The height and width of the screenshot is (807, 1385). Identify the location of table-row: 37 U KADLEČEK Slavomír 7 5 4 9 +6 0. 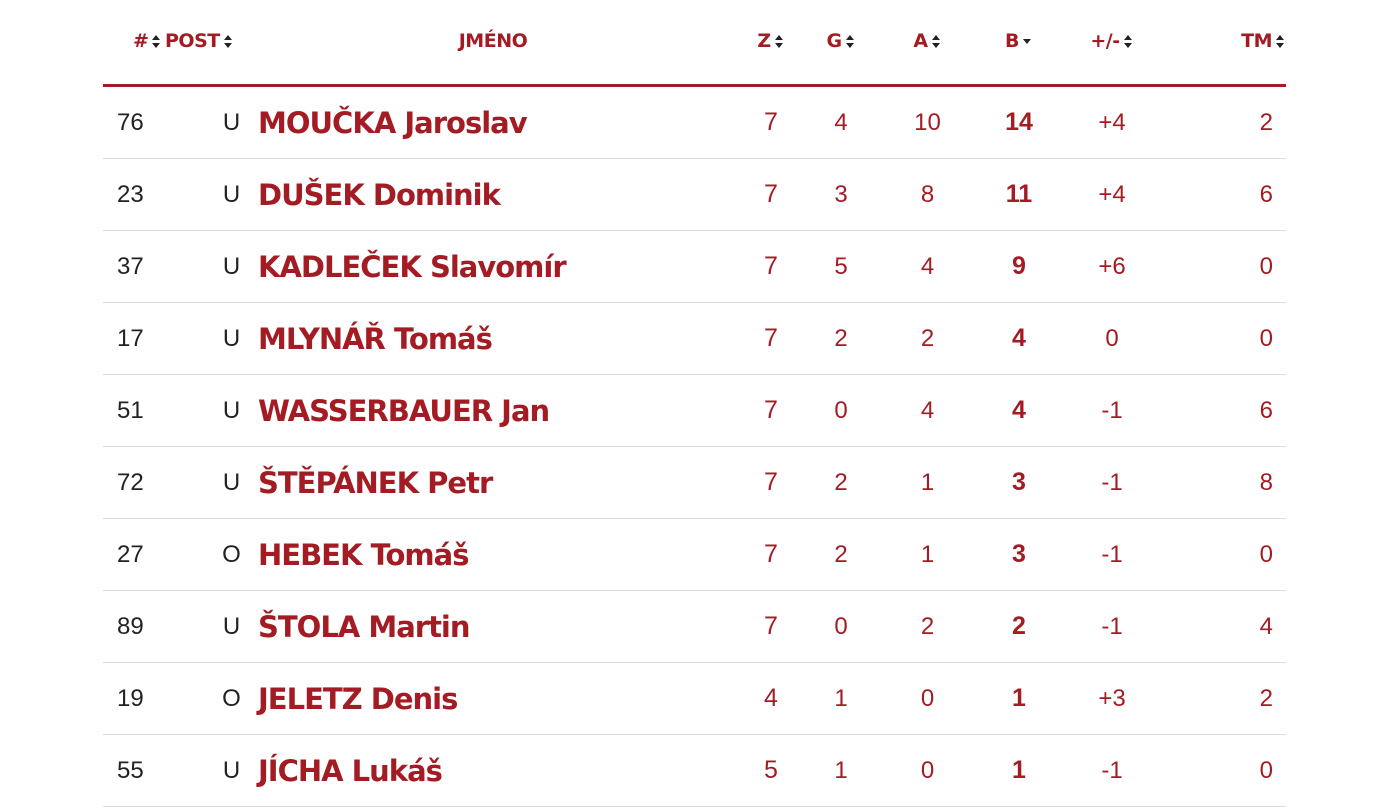
(694, 266).